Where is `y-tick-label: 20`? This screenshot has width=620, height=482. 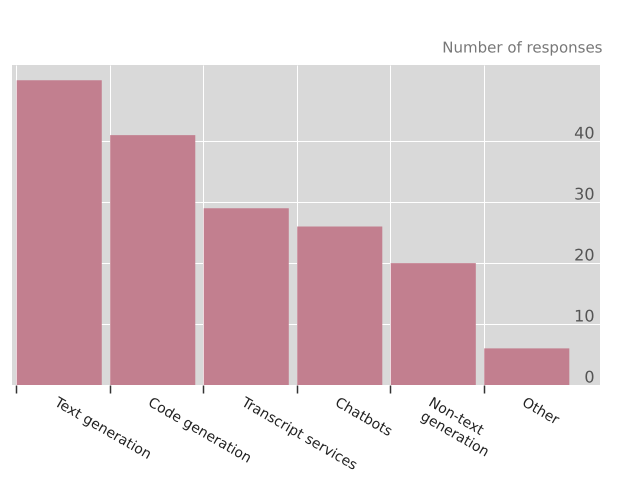
y-tick-label: 20 is located at coordinates (584, 255).